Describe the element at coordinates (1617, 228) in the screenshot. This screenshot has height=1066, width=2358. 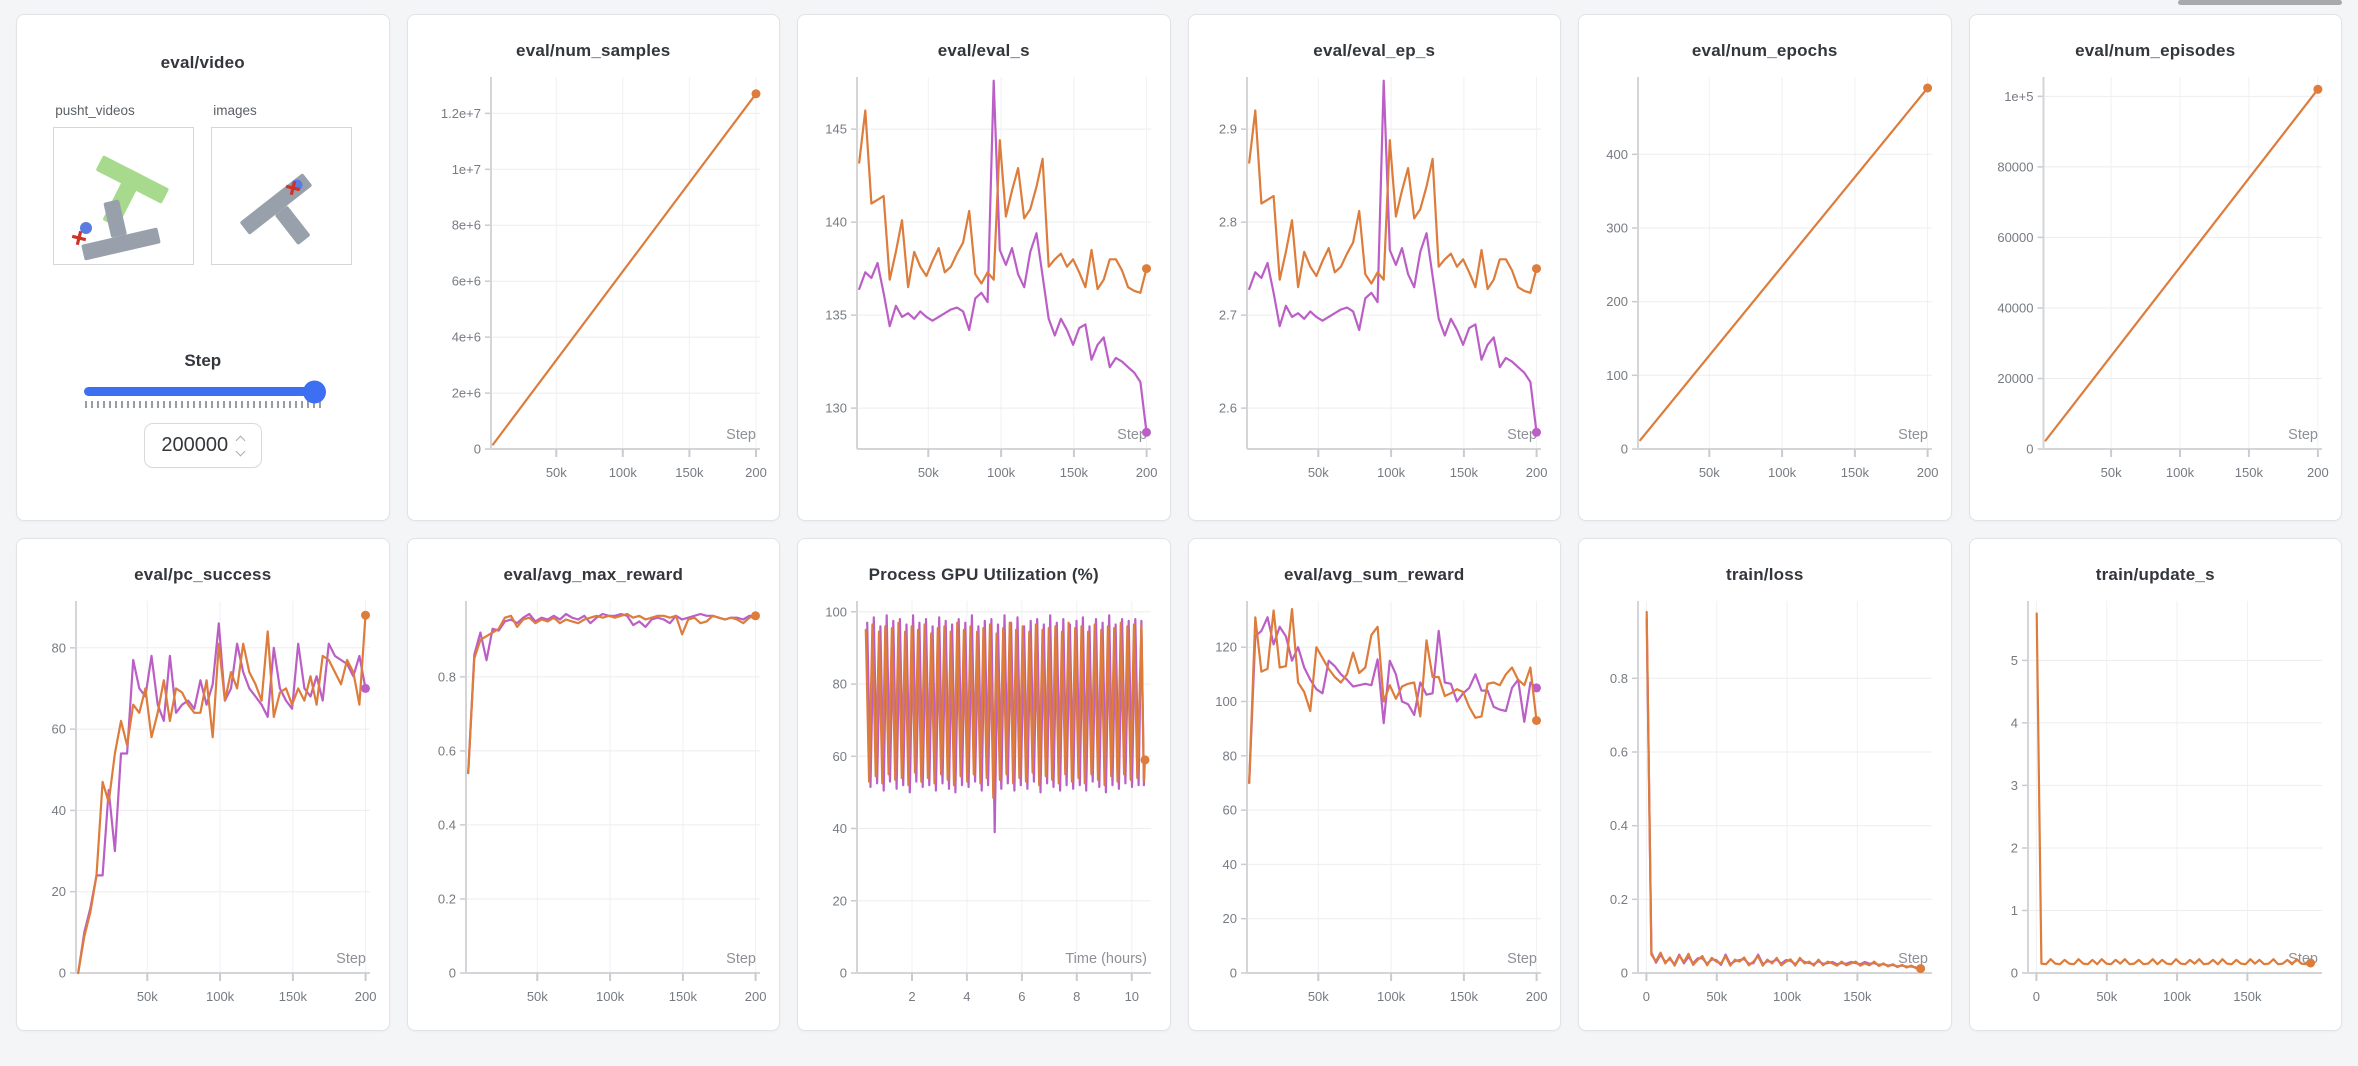
I see `svg-text: 300` at that location.